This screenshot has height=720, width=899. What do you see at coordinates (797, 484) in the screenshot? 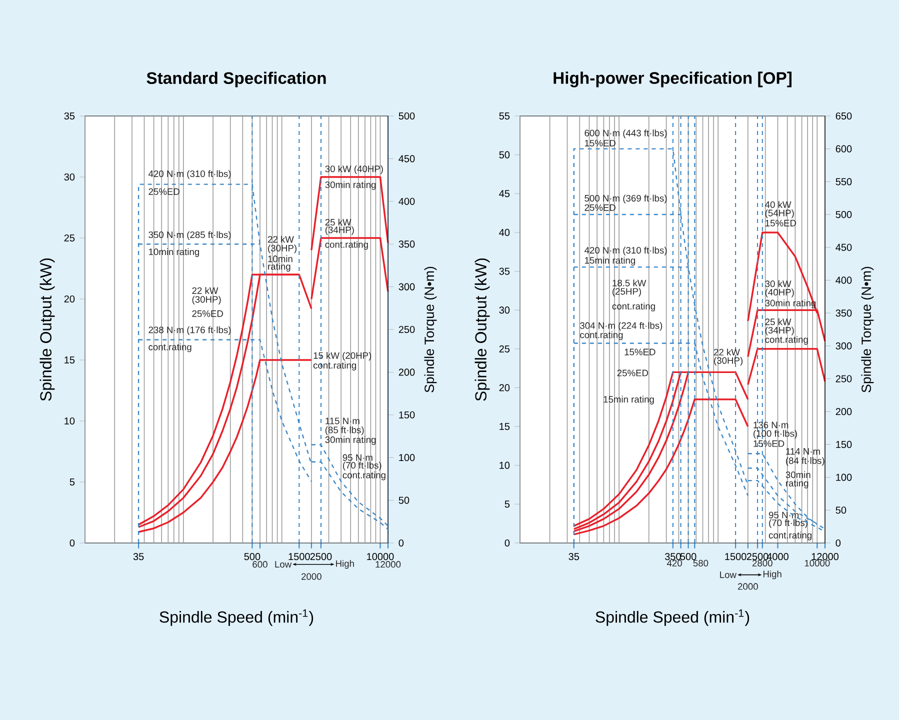
I see `annotation: rating` at bounding box center [797, 484].